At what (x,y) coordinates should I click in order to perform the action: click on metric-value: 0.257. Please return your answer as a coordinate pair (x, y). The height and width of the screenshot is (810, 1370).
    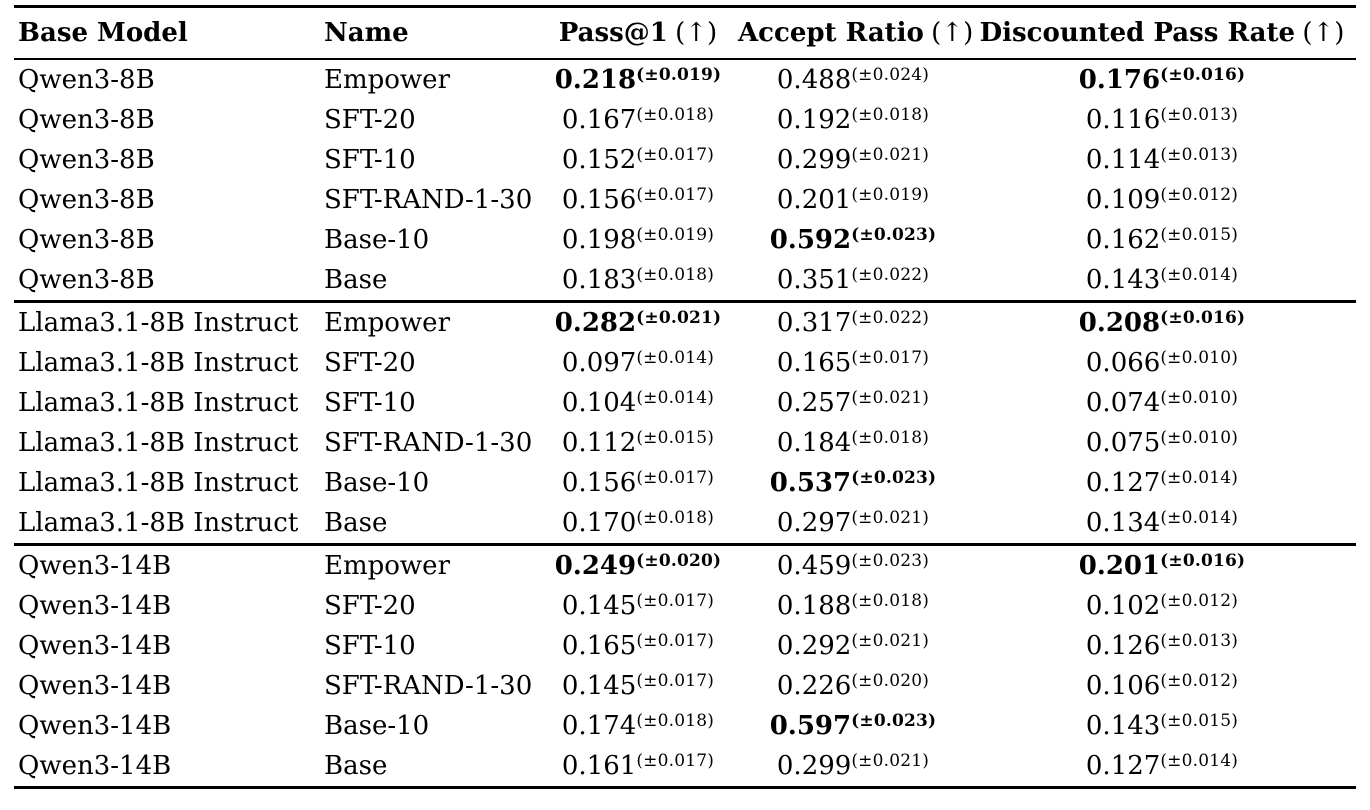
    Looking at the image, I should click on (814, 403).